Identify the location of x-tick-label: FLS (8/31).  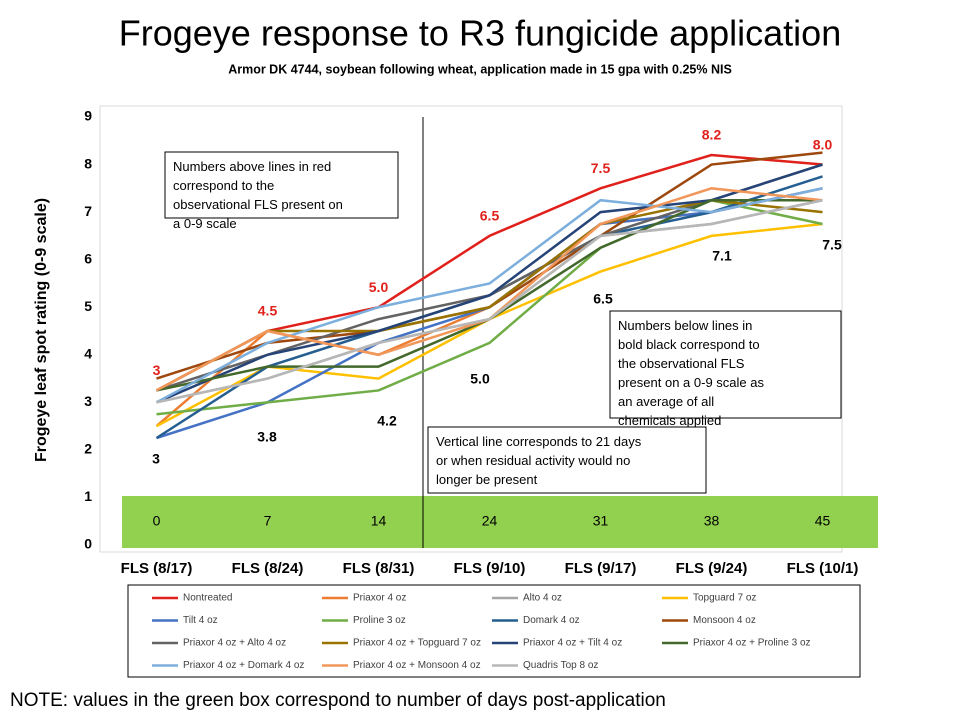
(379, 568).